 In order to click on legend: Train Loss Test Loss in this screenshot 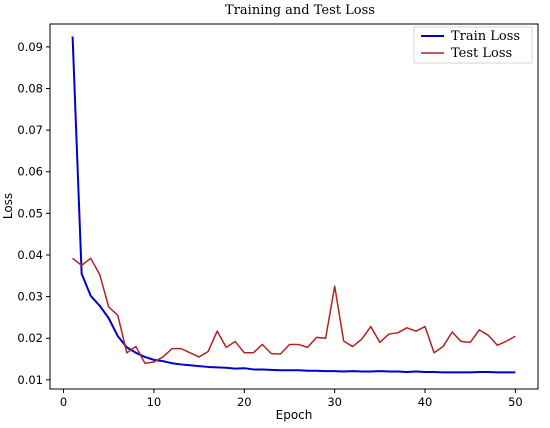, I will do `click(473, 45)`.